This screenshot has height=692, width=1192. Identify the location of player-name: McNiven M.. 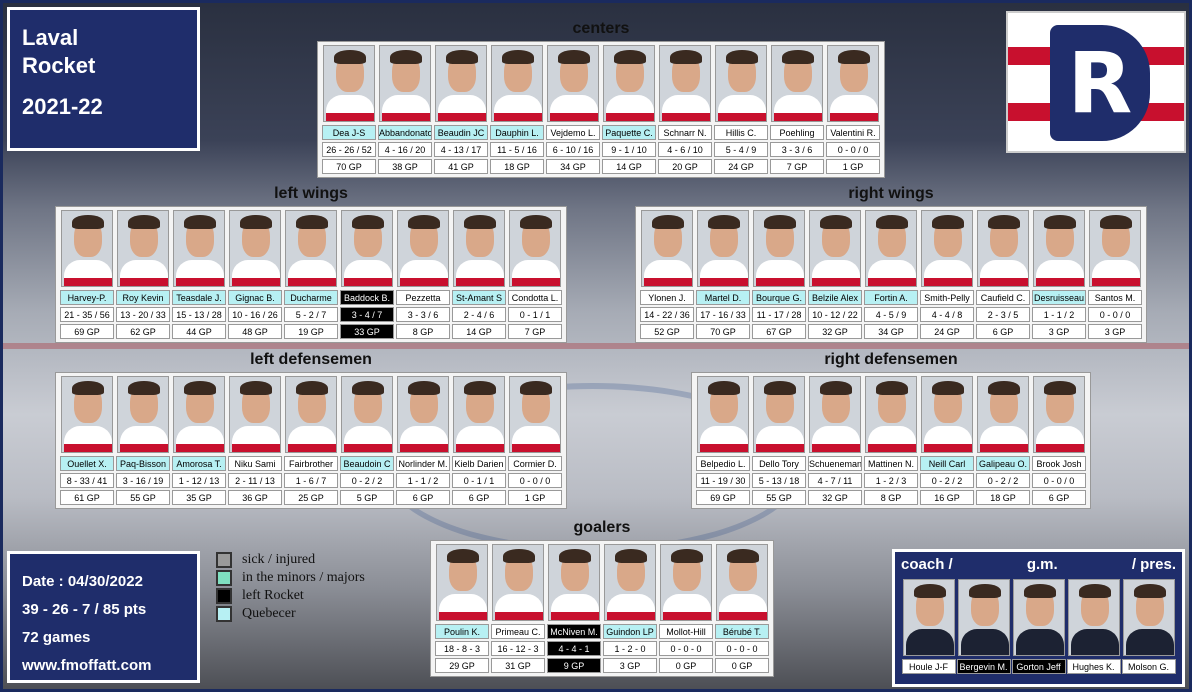
(574, 631).